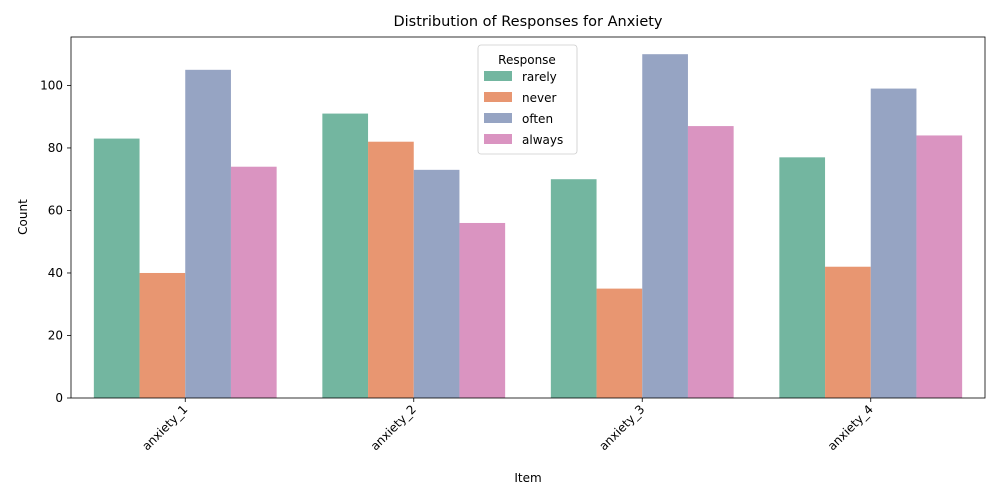 The width and height of the screenshot is (1000, 500). Describe the element at coordinates (539, 98) in the screenshot. I see `legend-label-never: never` at that location.